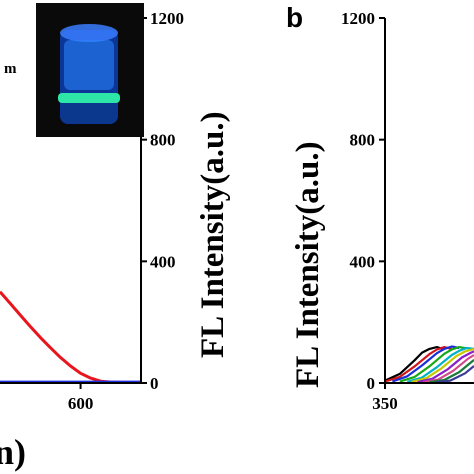 This screenshot has width=474, height=474. I want to click on panel-b-y-tick-label: 1200, so click(358, 18).